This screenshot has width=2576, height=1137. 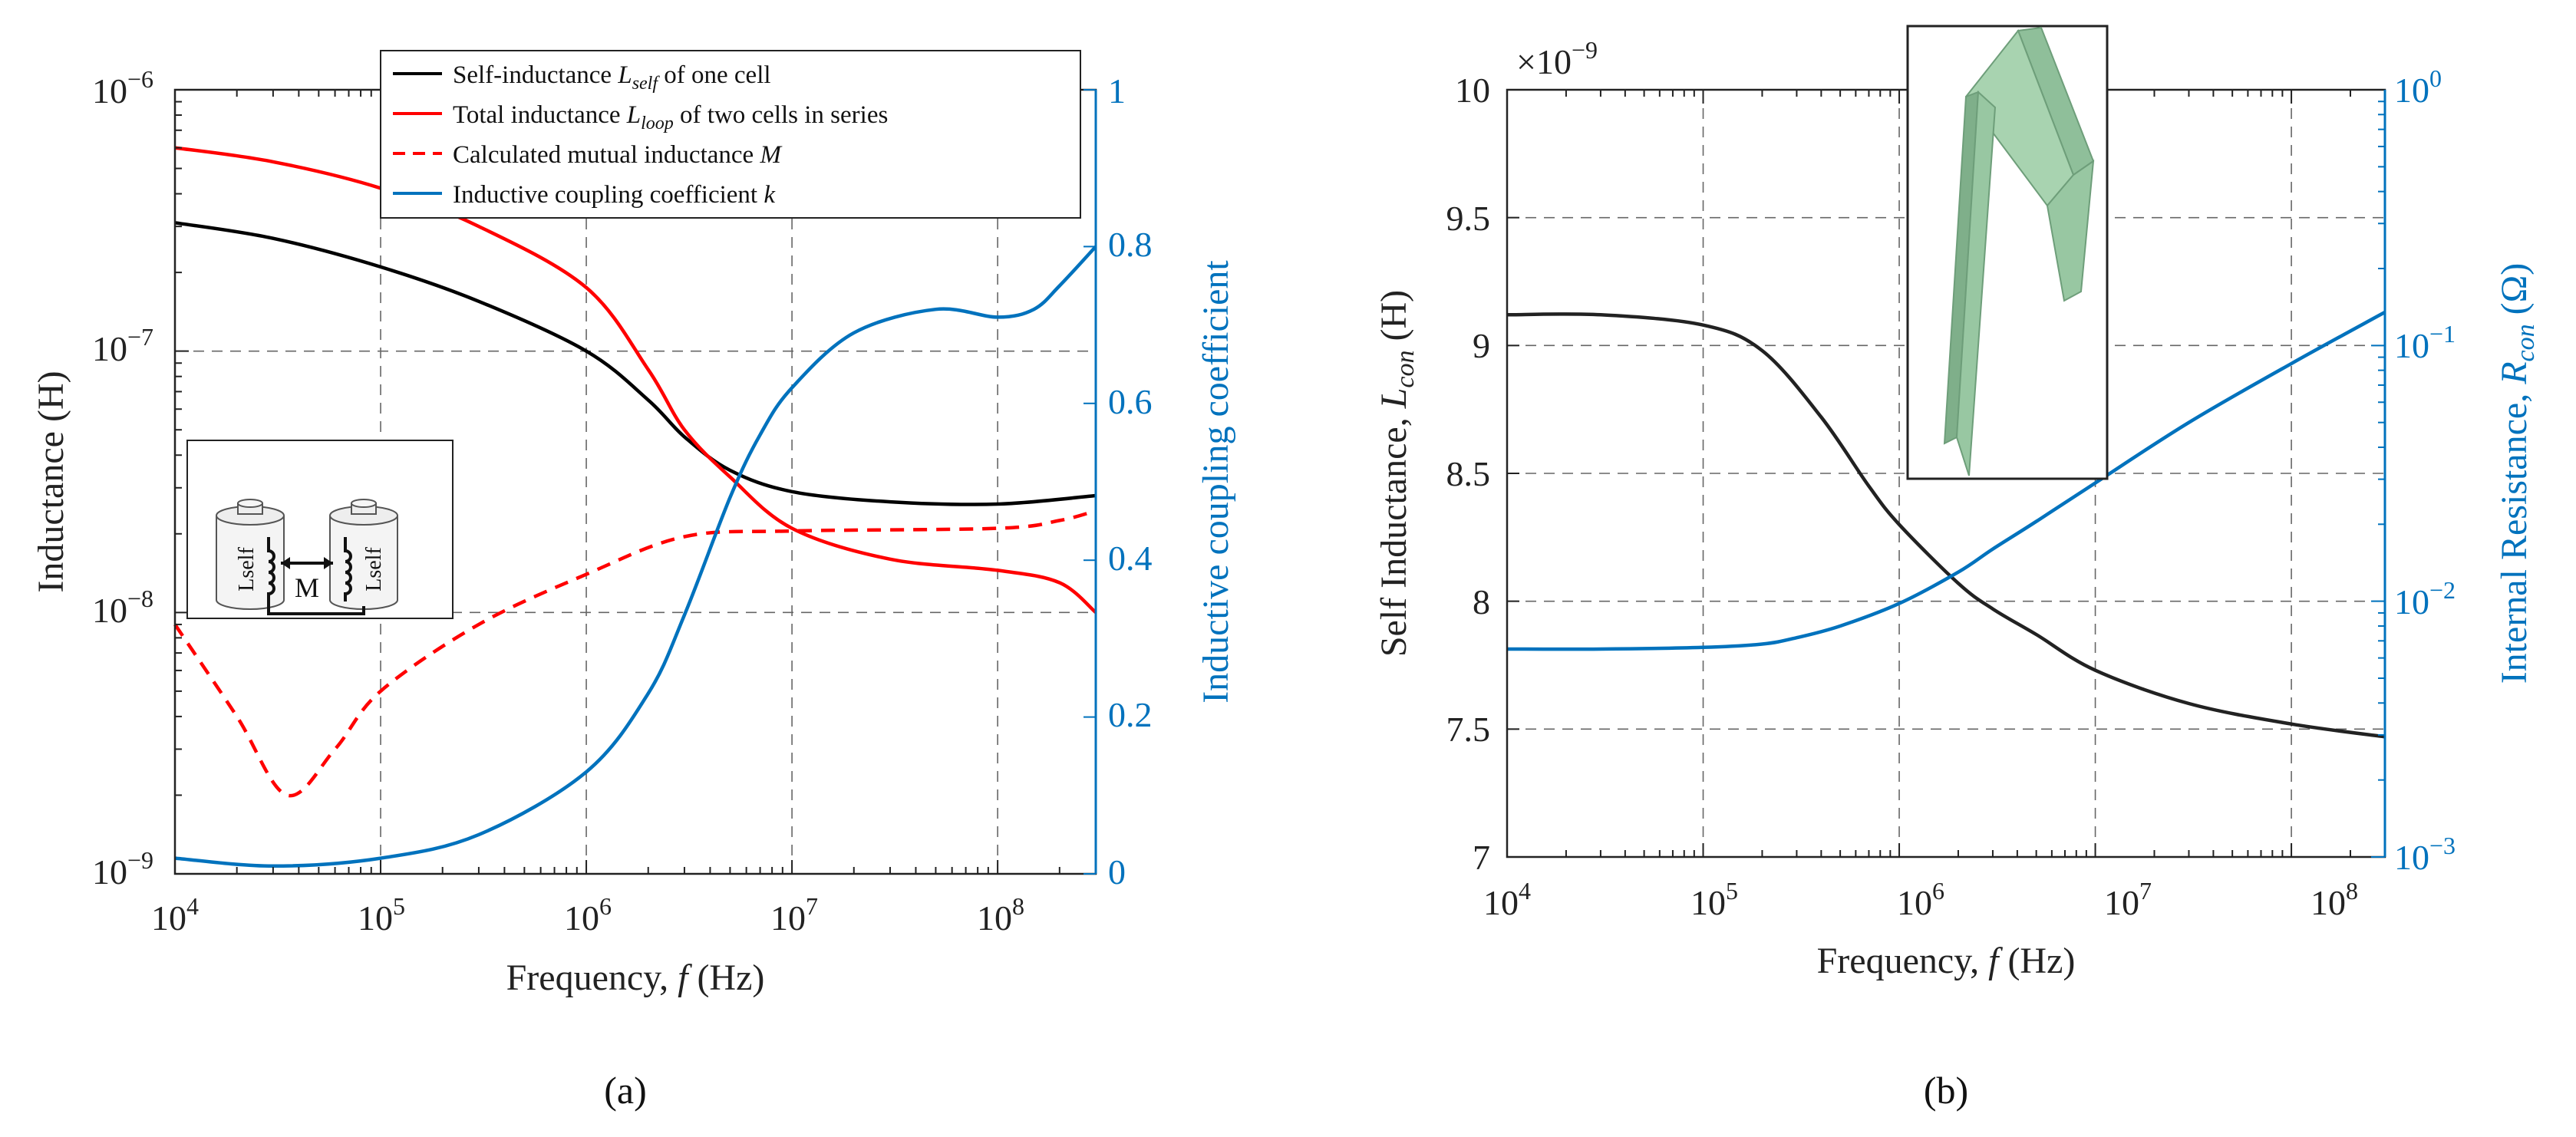 I want to click on a-yrtick-1: 1, so click(x=1117, y=90).